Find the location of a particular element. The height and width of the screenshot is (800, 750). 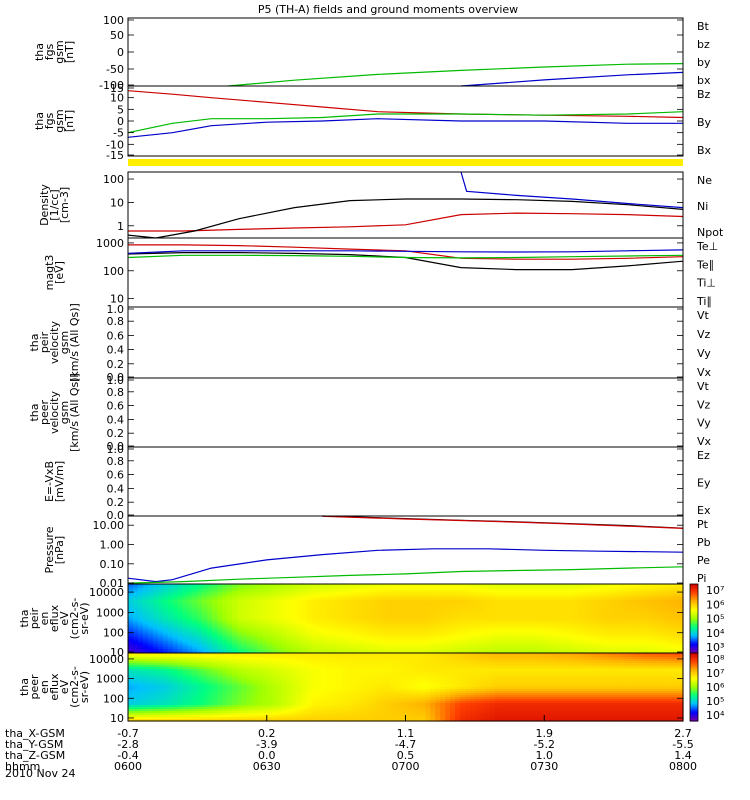

panel-frame is located at coordinates (405, 121).